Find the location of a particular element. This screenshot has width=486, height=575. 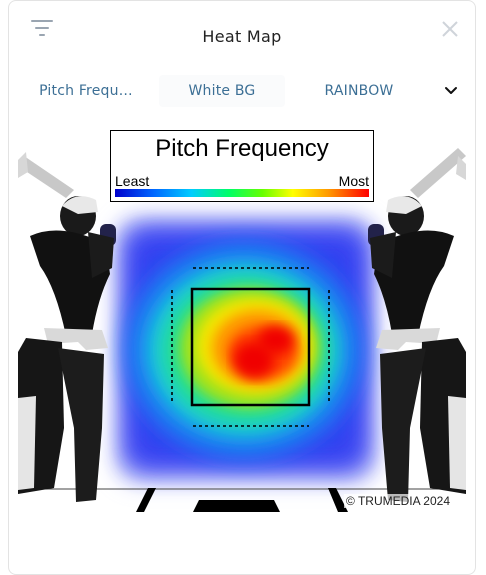

shadow-zone is located at coordinates (250, 347).